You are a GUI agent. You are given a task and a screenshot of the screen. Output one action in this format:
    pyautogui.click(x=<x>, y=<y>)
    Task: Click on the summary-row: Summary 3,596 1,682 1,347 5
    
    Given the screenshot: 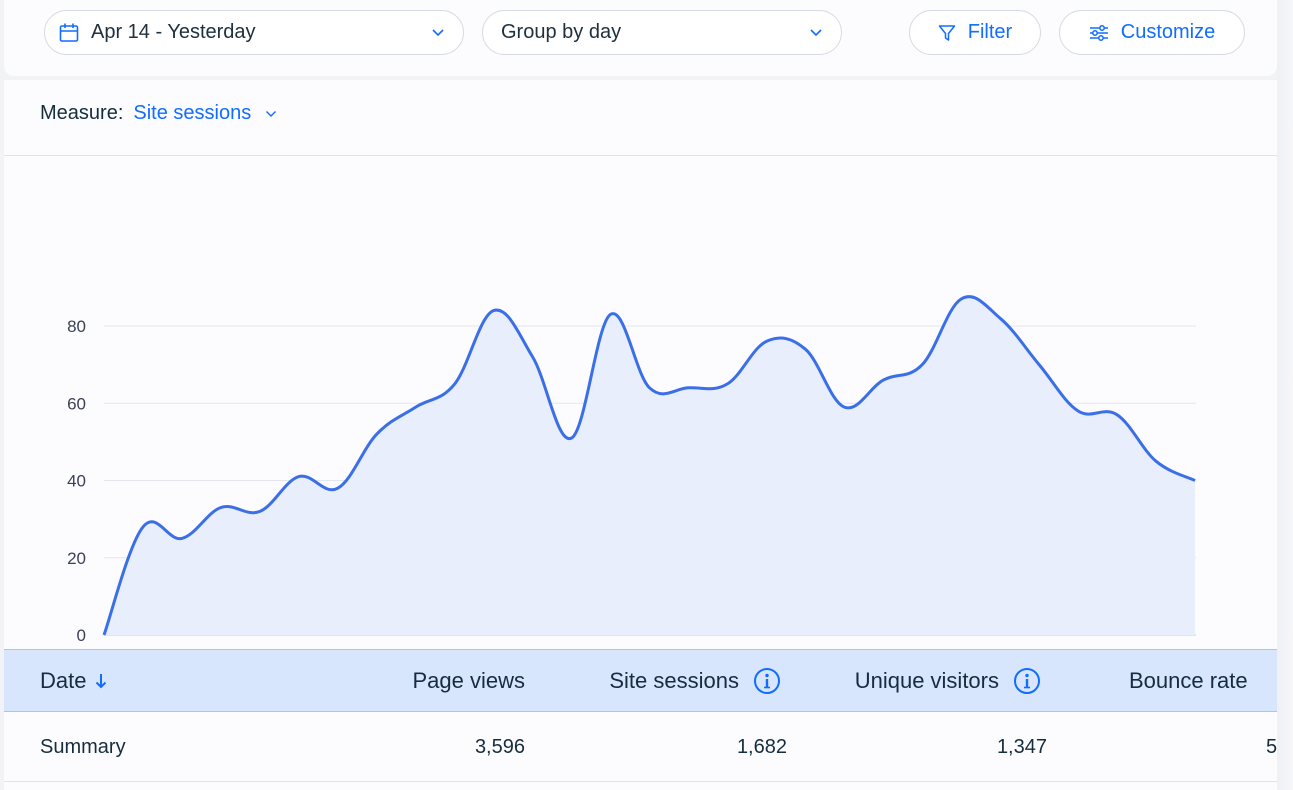 What is the action you would take?
    pyautogui.click(x=640, y=747)
    